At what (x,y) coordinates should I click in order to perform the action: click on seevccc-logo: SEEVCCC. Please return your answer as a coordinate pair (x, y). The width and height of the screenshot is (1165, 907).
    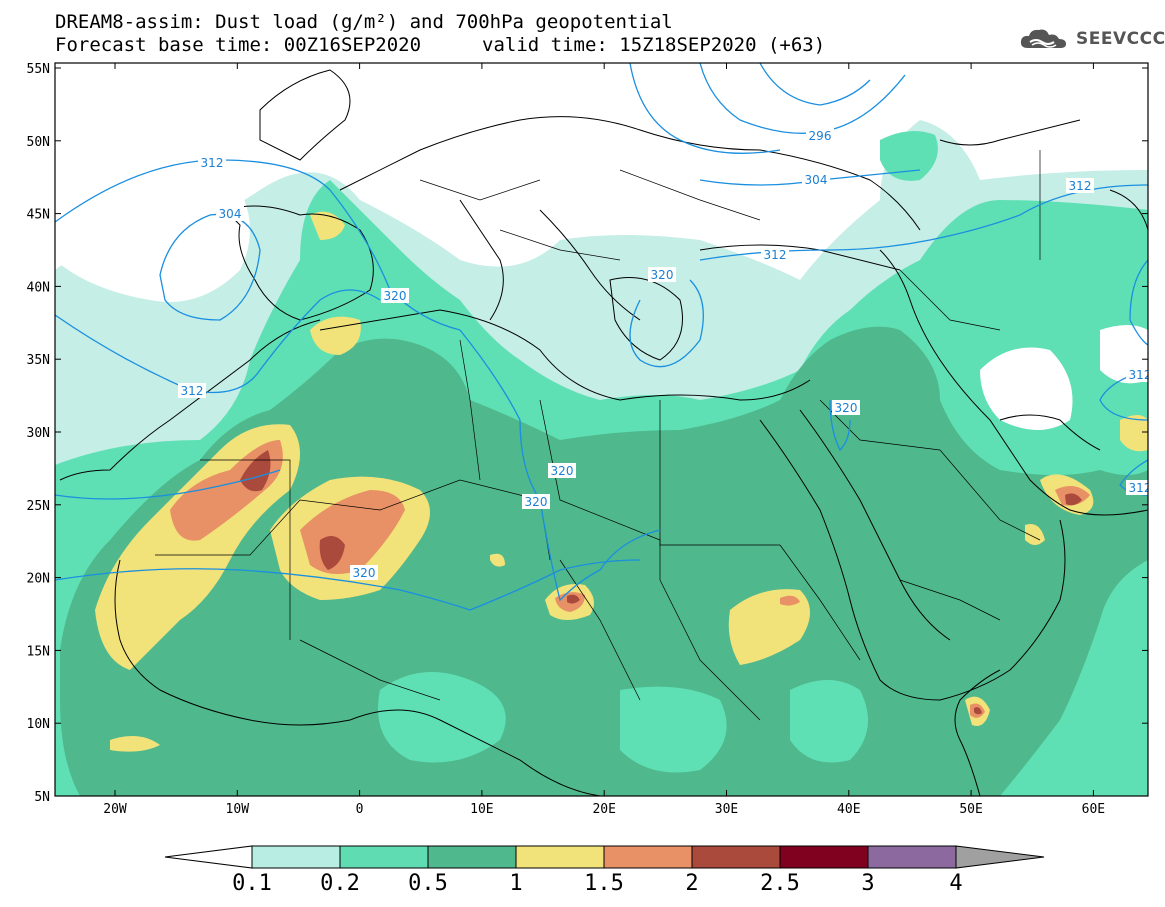
    Looking at the image, I should click on (1091, 39).